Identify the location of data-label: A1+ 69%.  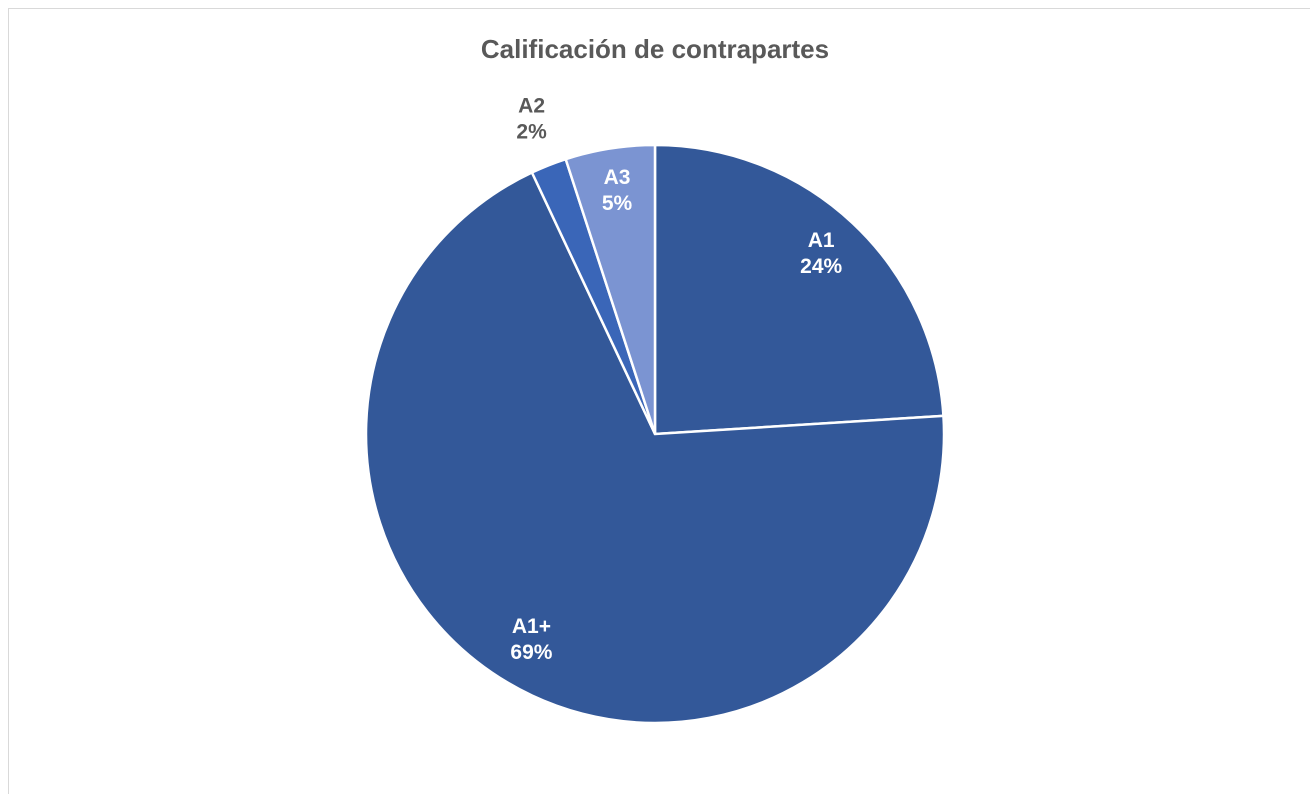
(531, 639).